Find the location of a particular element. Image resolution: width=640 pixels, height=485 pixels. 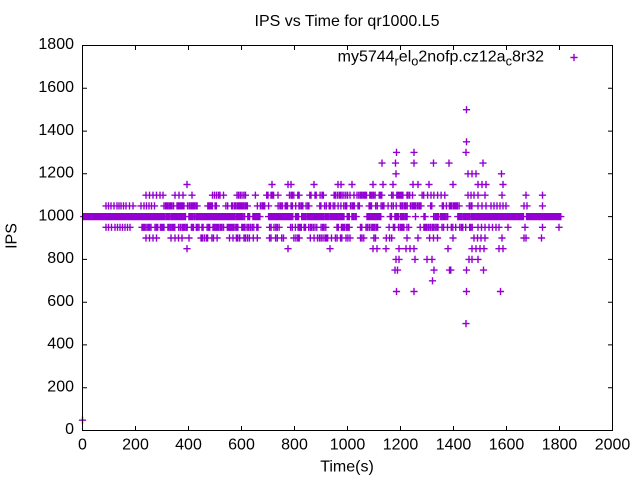

svg-text: 2000 is located at coordinates (613, 444).